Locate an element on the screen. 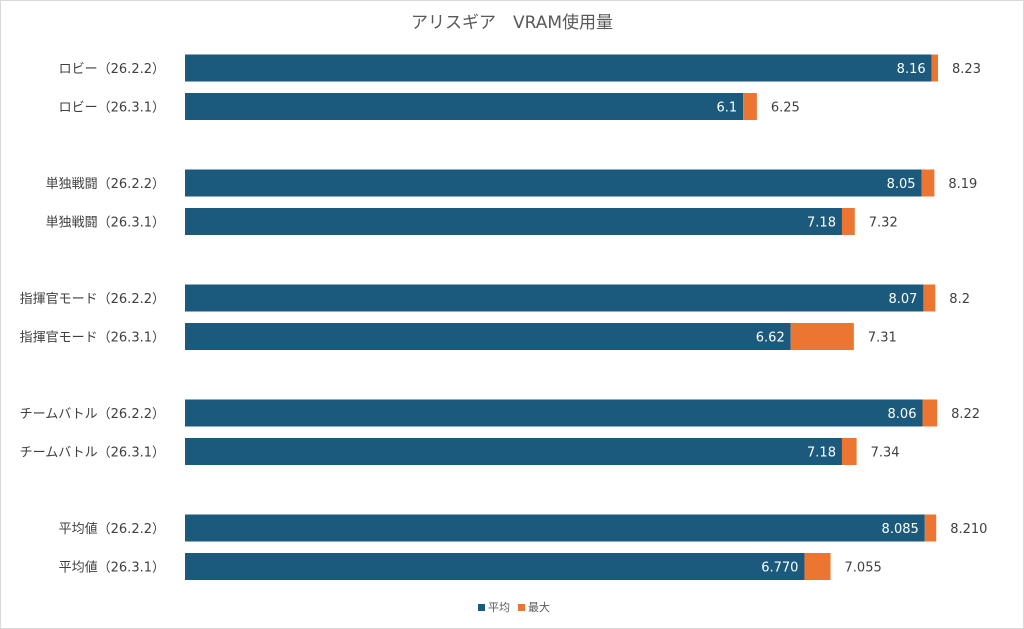 This screenshot has width=1024, height=629. data-label-avg: 8.07 is located at coordinates (902, 299).